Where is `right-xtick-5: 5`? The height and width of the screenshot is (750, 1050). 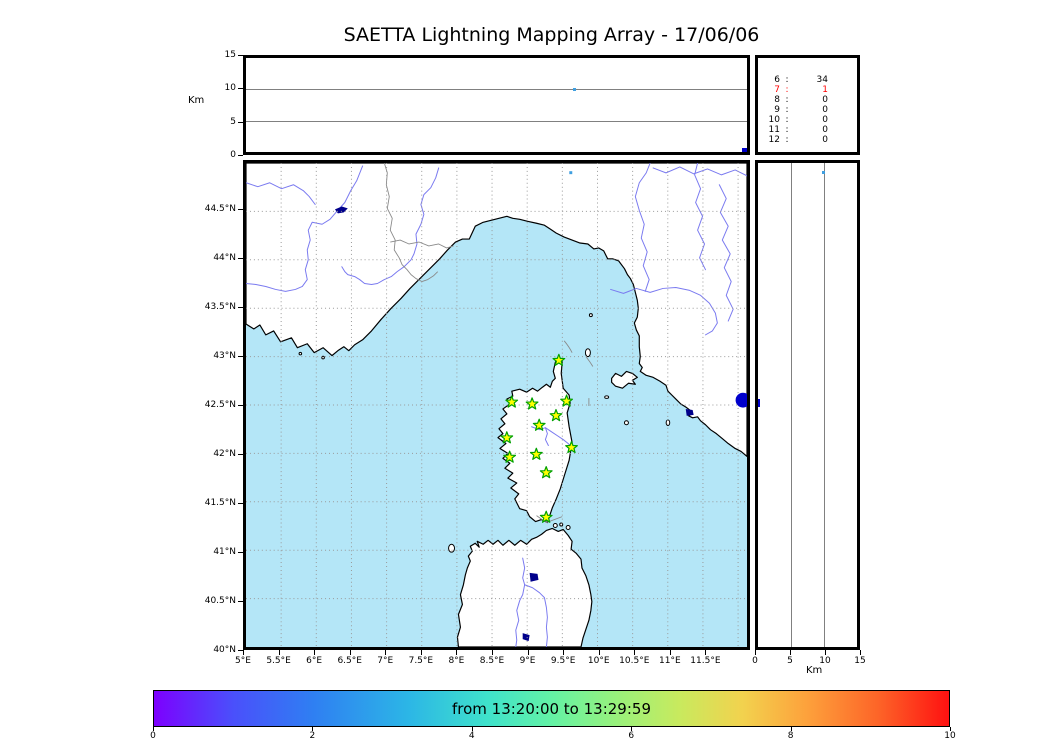 right-xtick-5: 5 is located at coordinates (790, 661).